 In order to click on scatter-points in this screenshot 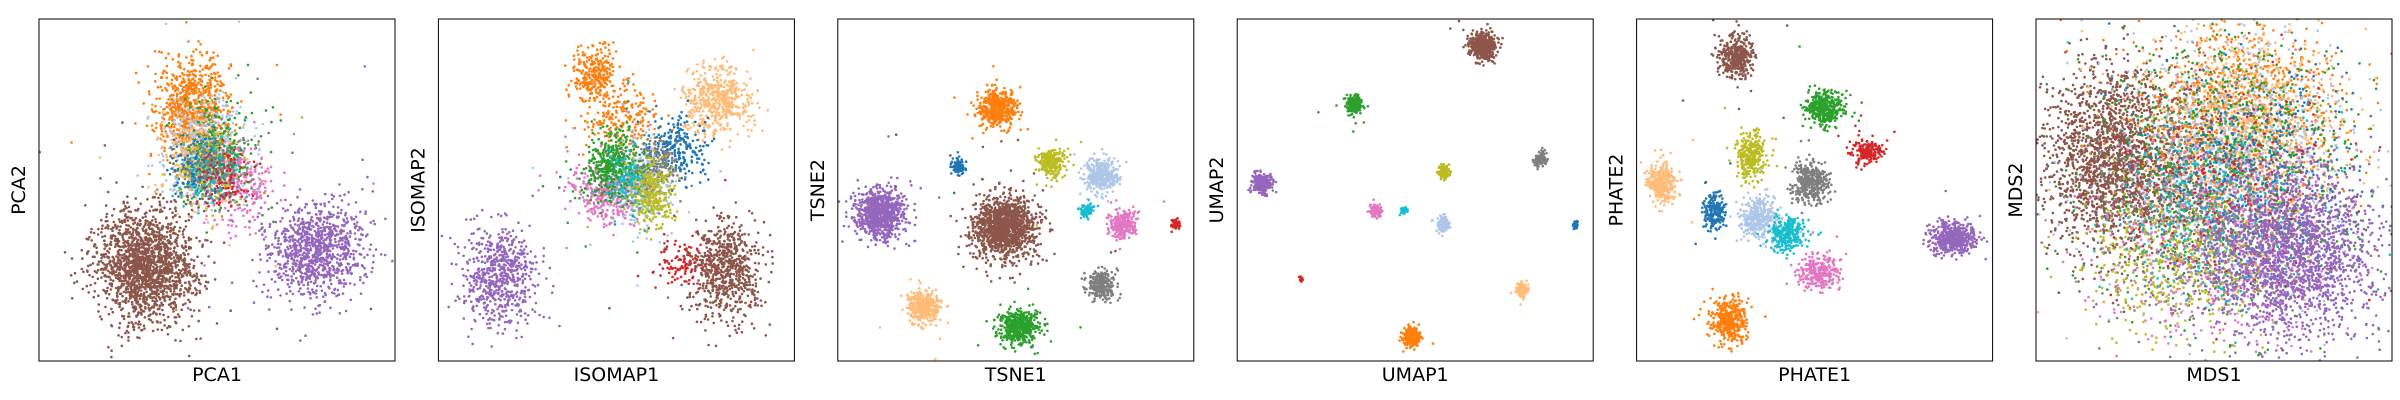, I will do `click(241, 189)`.